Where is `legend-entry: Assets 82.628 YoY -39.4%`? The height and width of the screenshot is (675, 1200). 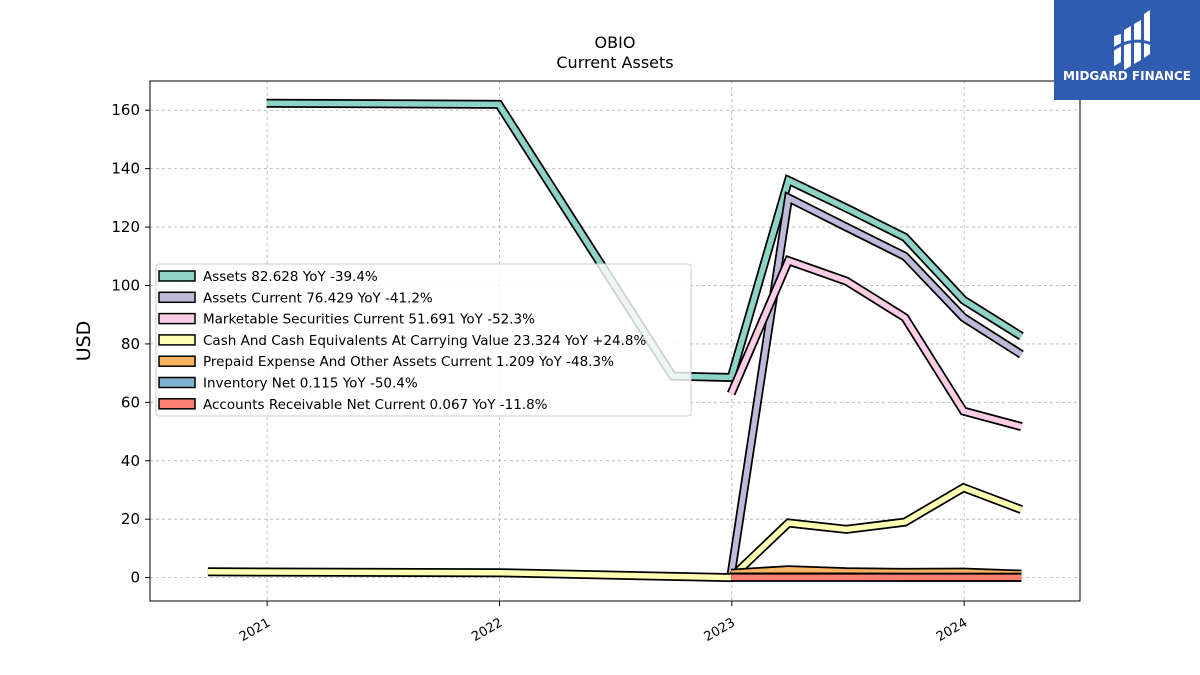 legend-entry: Assets 82.628 YoY -39.4% is located at coordinates (290, 277).